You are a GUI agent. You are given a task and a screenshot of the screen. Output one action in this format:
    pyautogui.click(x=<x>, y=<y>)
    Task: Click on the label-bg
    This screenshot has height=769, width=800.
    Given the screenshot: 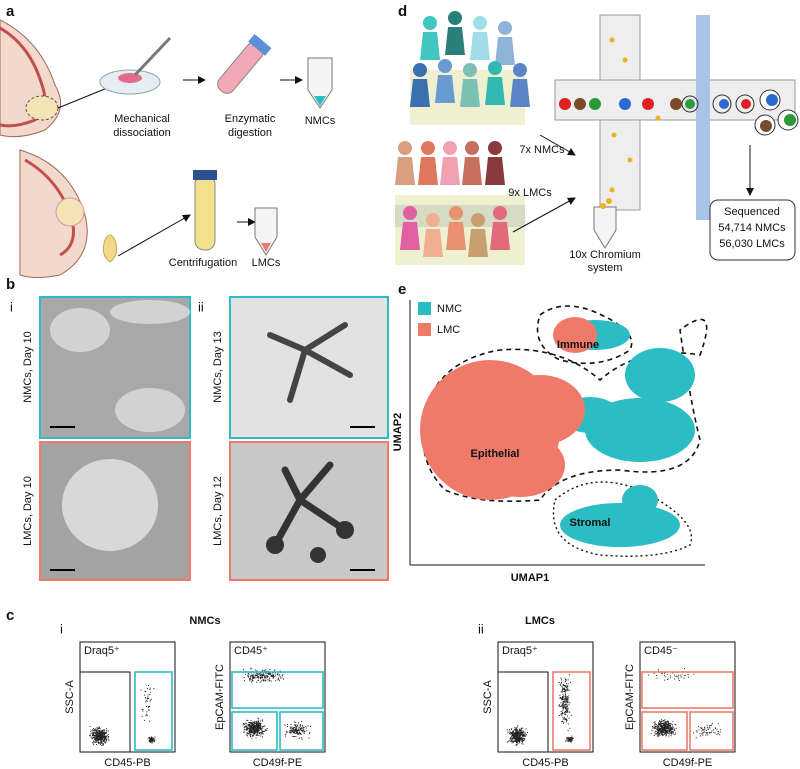 What is the action you would take?
    pyautogui.click(x=101, y=650)
    